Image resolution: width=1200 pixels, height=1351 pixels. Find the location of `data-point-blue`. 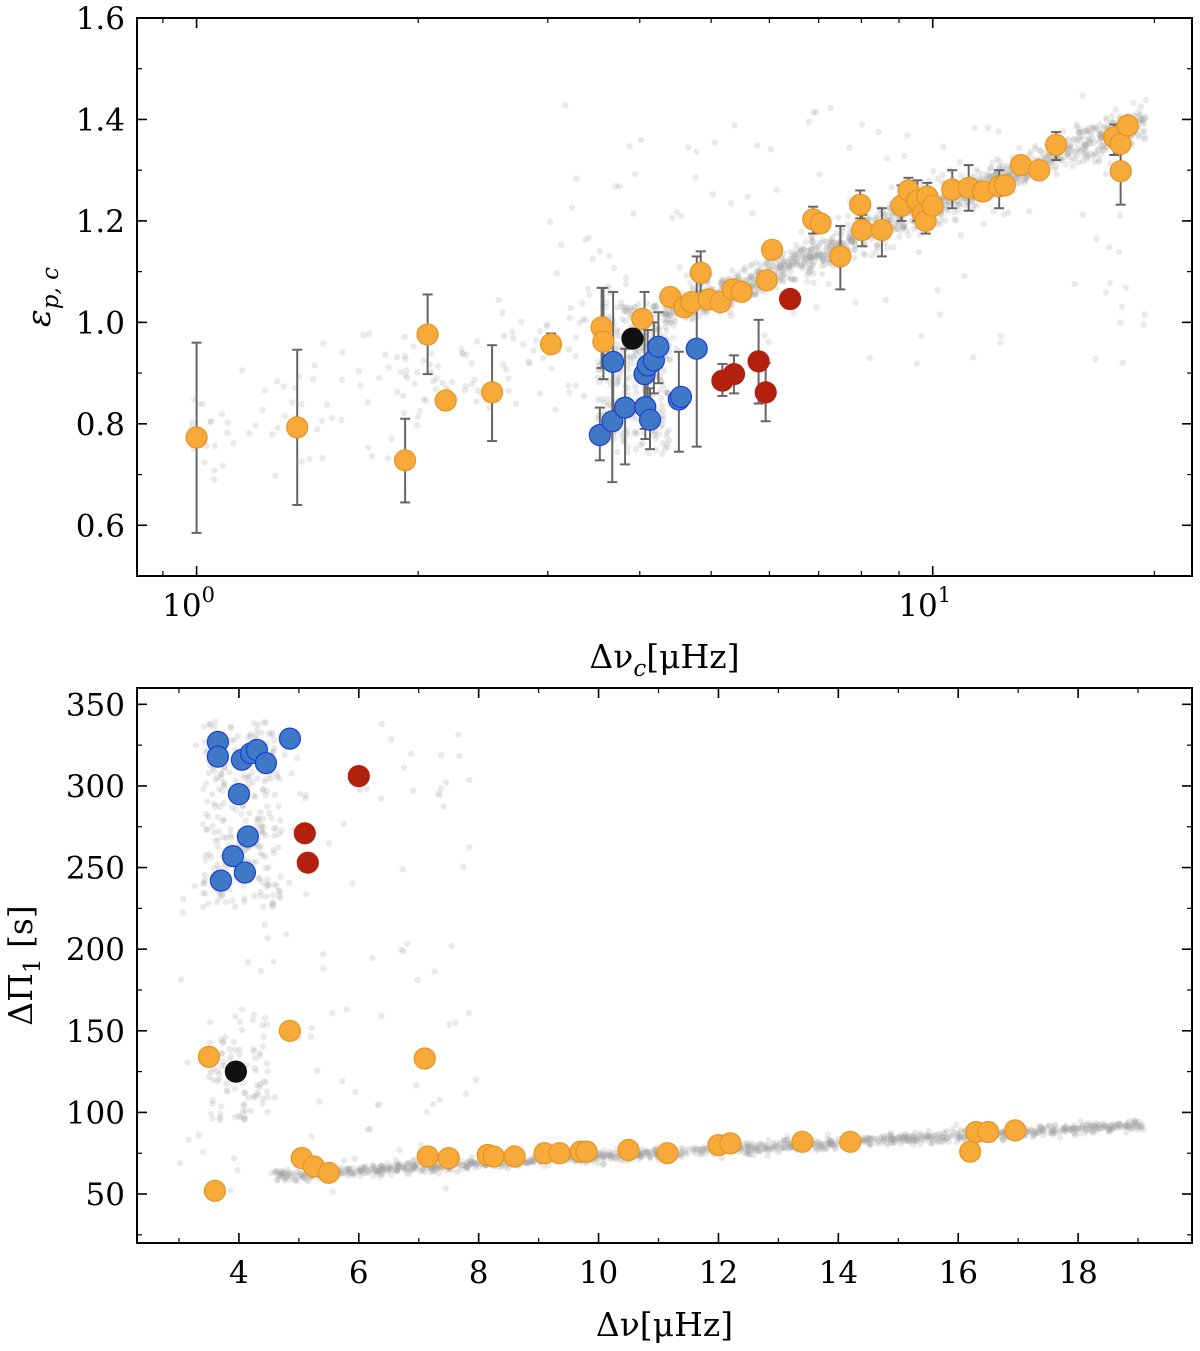

data-point-blue is located at coordinates (220, 880).